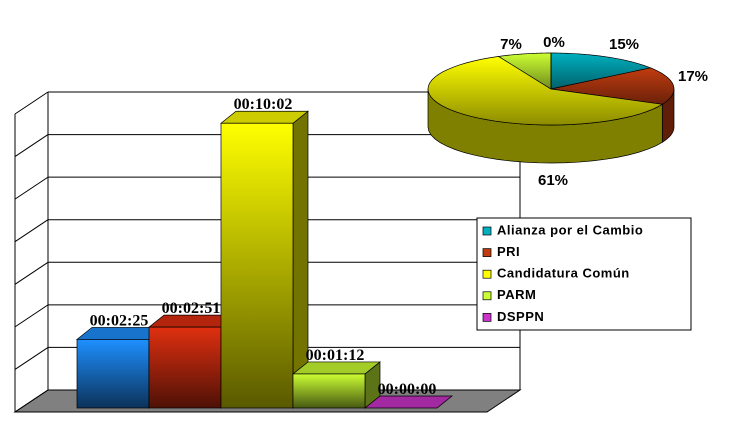 The image size is (731, 435). Describe the element at coordinates (553, 180) in the screenshot. I see `pie-label: 61%` at that location.